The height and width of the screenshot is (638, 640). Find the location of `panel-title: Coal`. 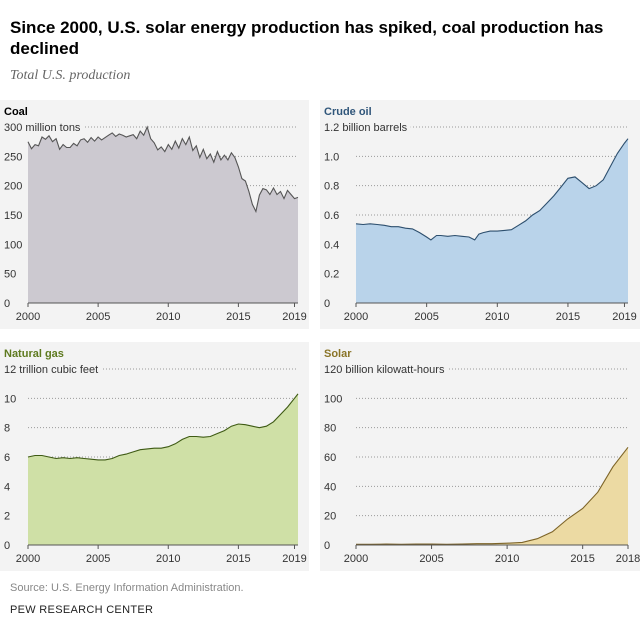

panel-title: Coal is located at coordinates (16, 112).